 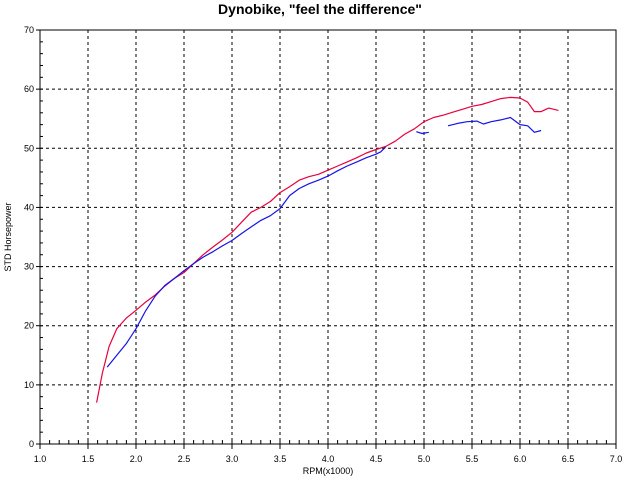 I want to click on x-tick-label: 4.0, so click(x=328, y=459).